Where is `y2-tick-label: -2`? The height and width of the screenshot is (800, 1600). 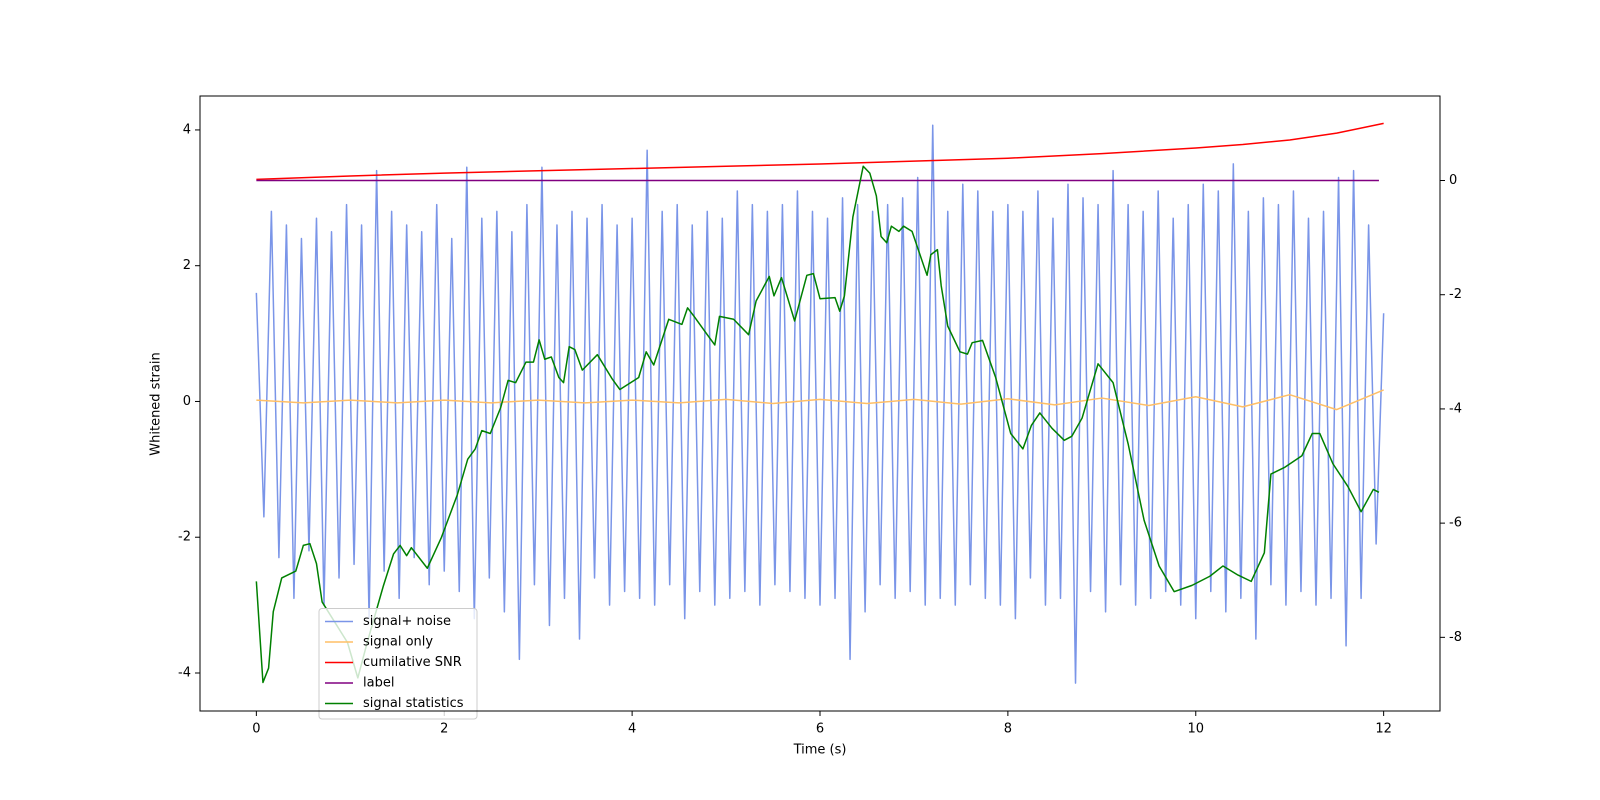
y2-tick-label: -2 is located at coordinates (1455, 294).